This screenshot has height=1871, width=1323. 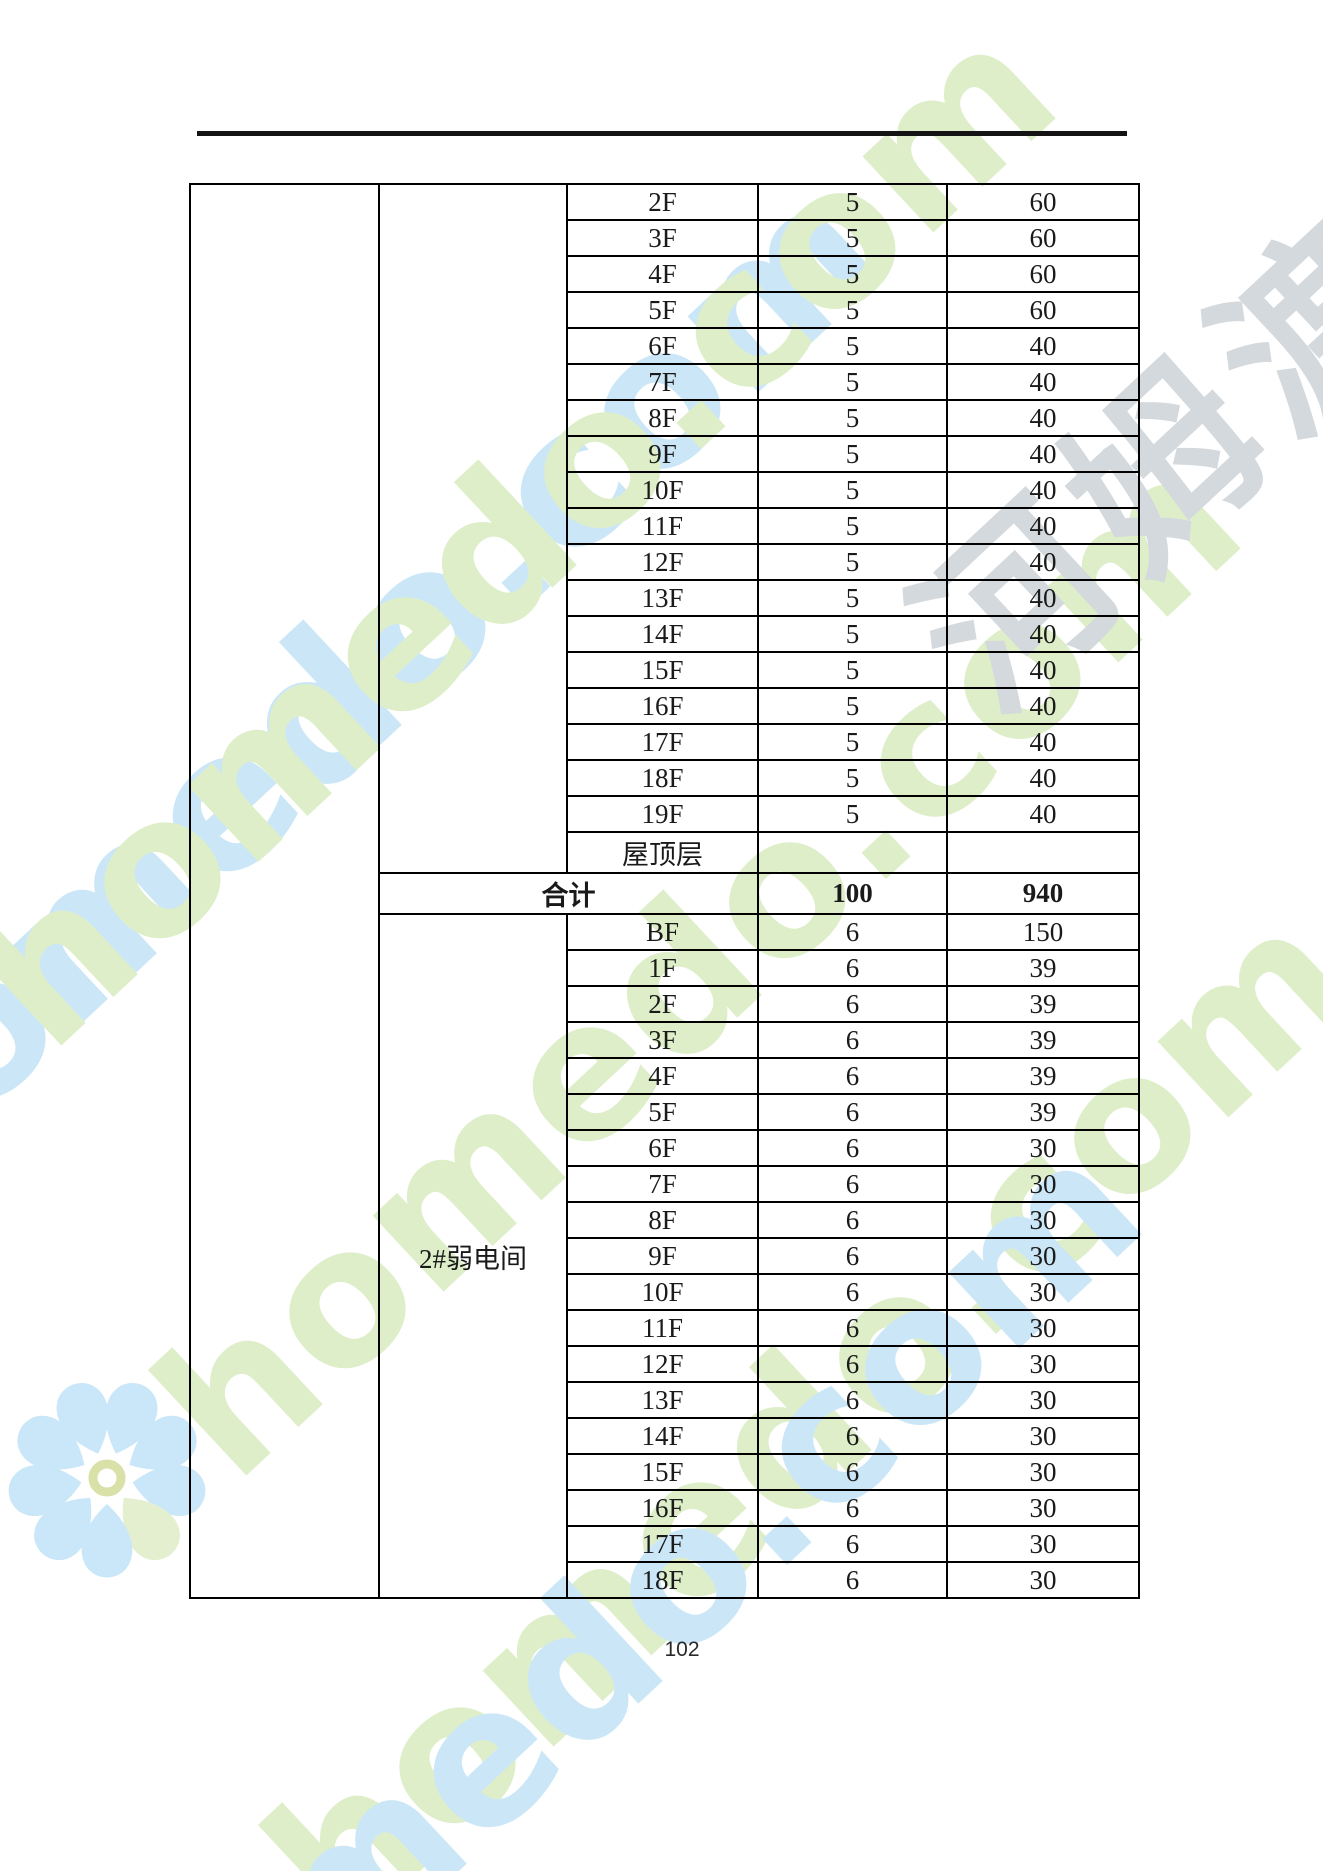 I want to click on table-row: 18F 6 30, so click(x=665, y=1580).